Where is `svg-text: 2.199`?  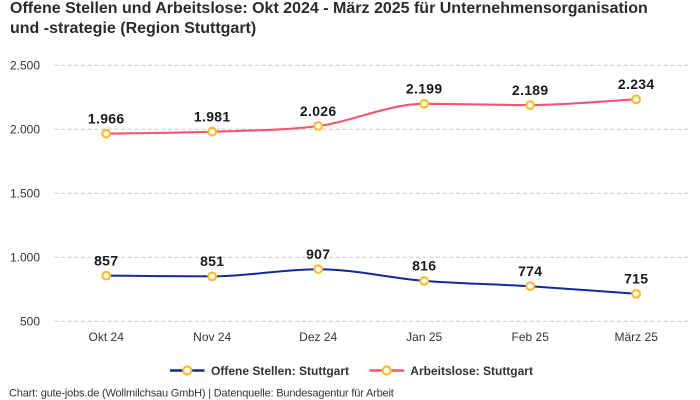 svg-text: 2.199 is located at coordinates (424, 89).